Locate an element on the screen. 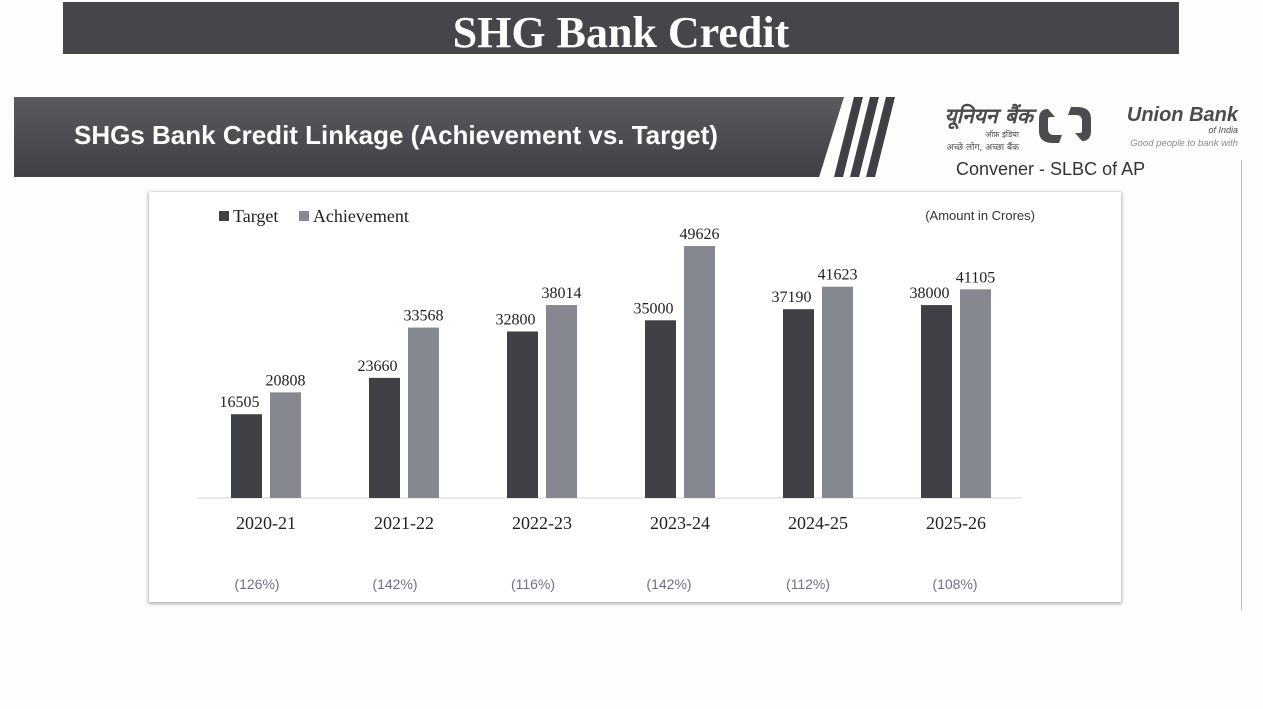 This screenshot has height=709, width=1263. data-label-achievement: 41105 is located at coordinates (975, 277).